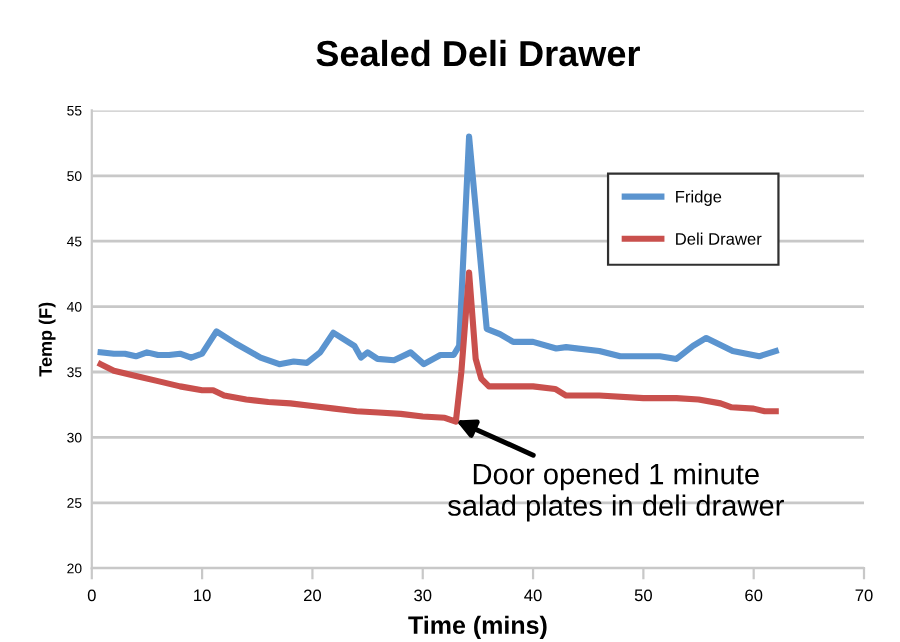  Describe the element at coordinates (719, 238) in the screenshot. I see `legend-label: Deli Drawer` at that location.